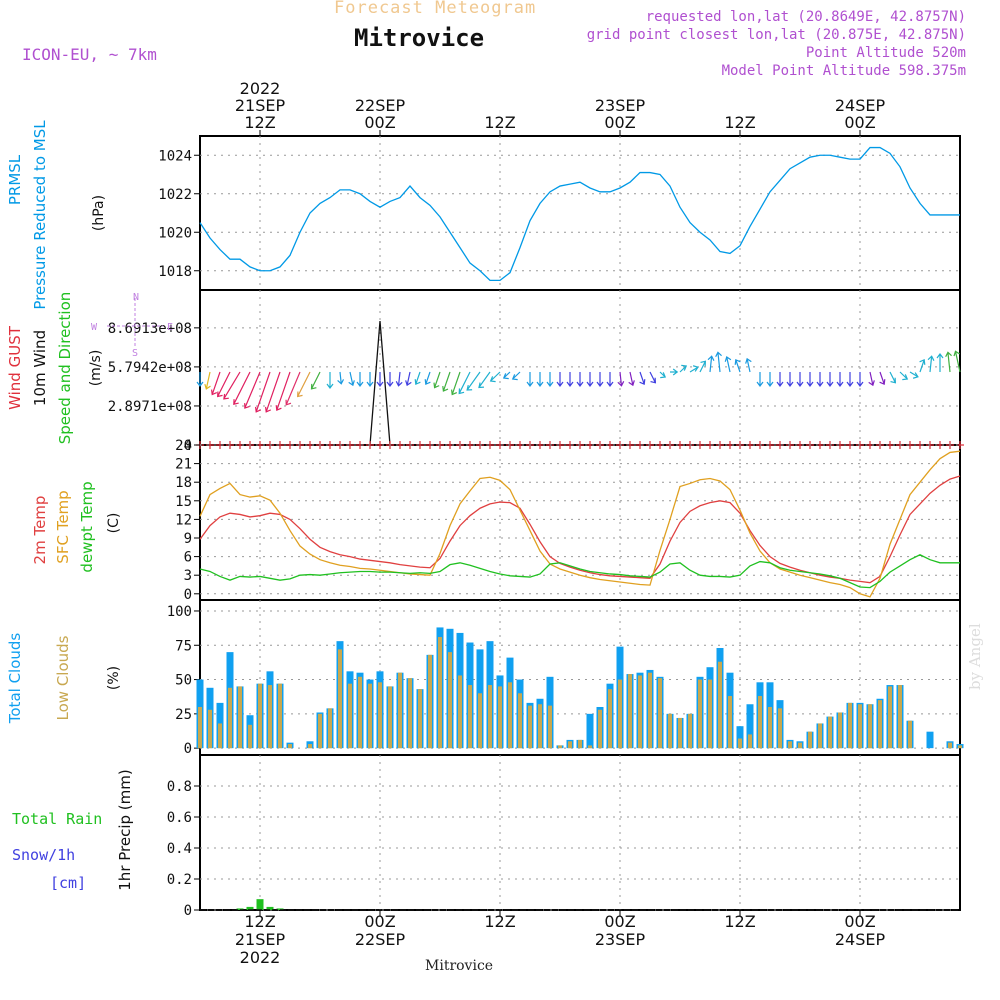 The width and height of the screenshot is (1000, 1000). Describe the element at coordinates (260, 939) in the screenshot. I see `bottom-time-label: 21SEP` at that location.